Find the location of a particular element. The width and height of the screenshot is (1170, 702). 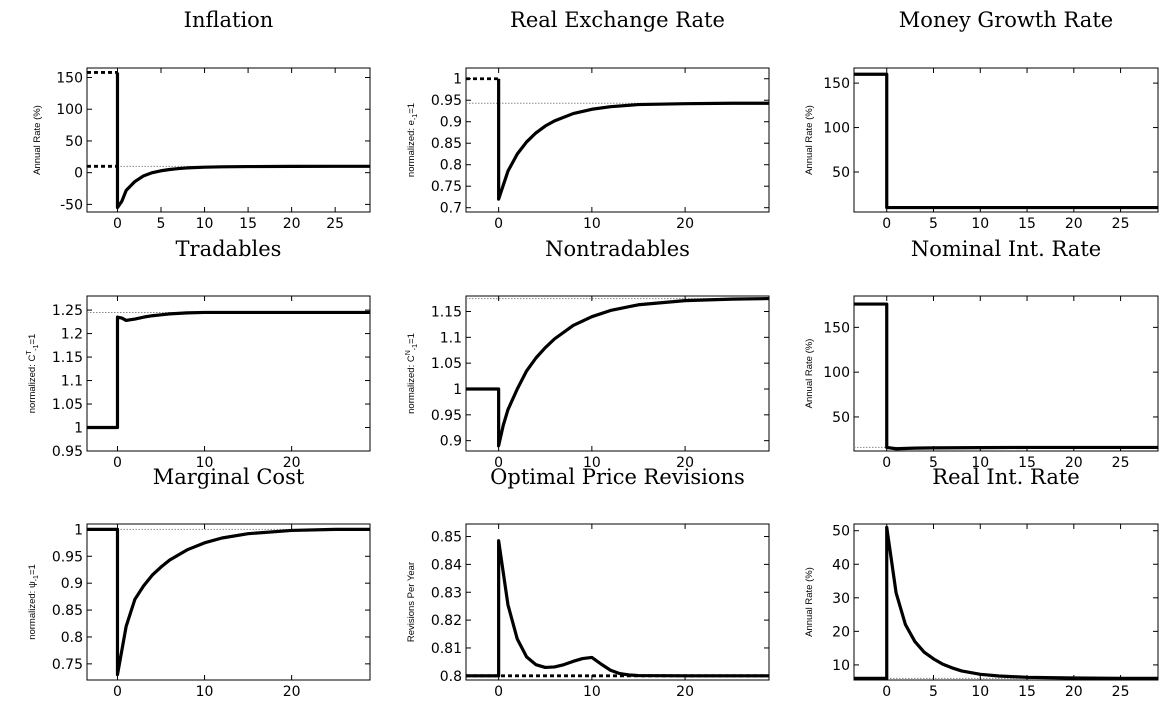

y-tick-label: 0.82 is located at coordinates (446, 621).